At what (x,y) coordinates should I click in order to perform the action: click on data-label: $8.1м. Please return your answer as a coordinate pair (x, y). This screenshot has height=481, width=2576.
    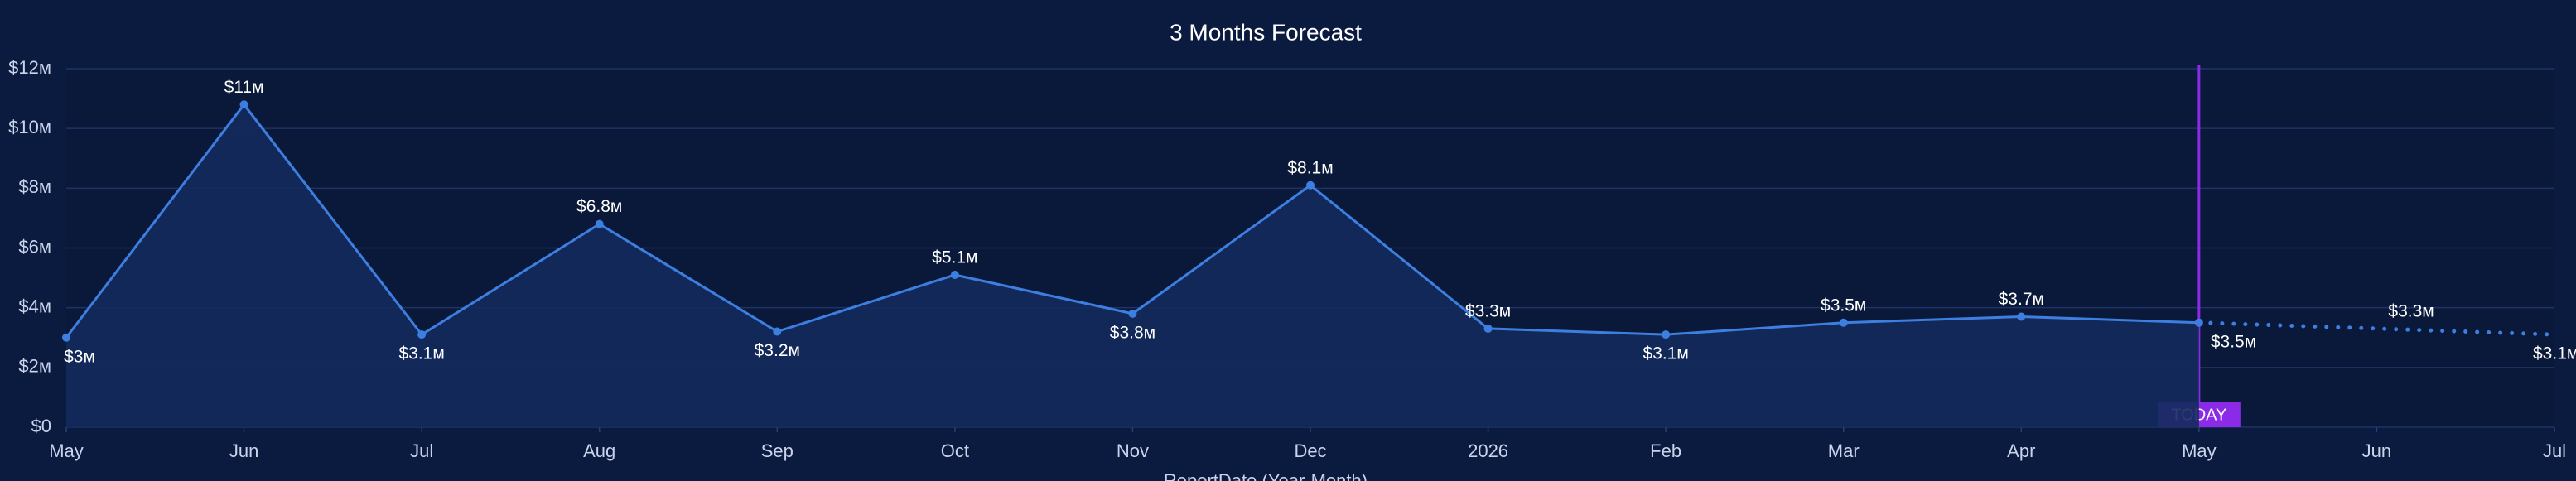
    Looking at the image, I should click on (1310, 167).